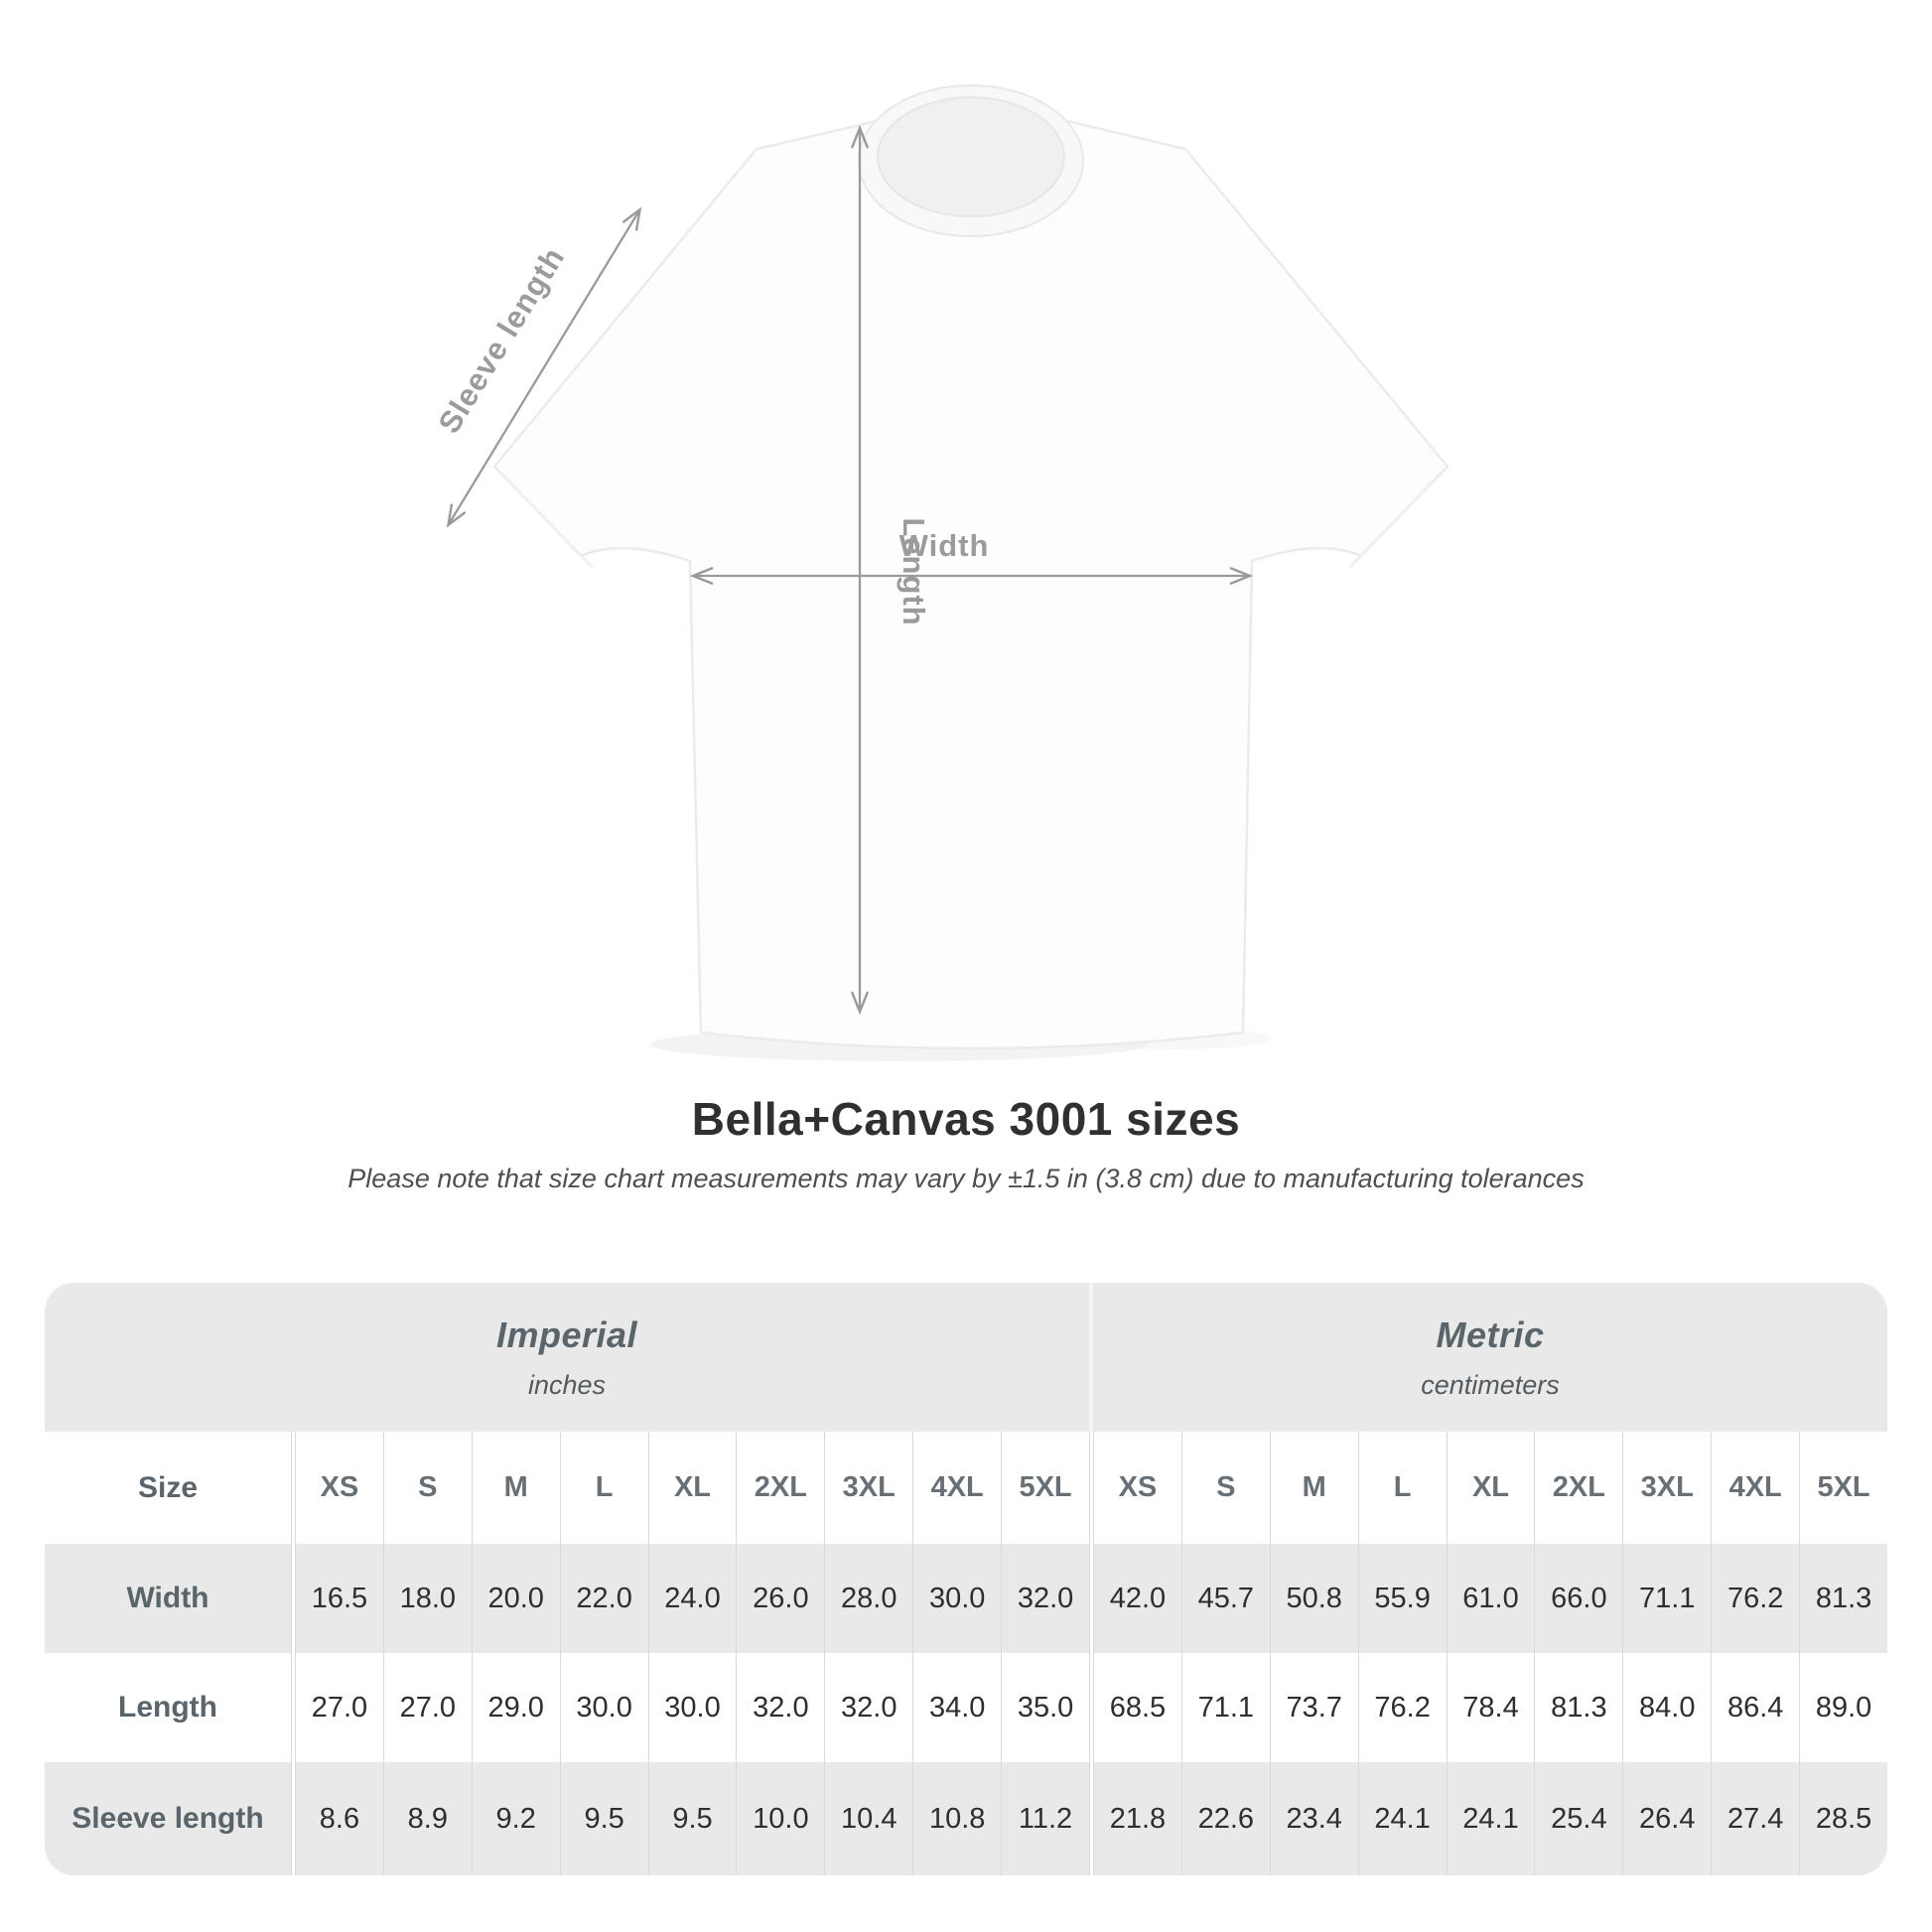 Image resolution: width=1932 pixels, height=1932 pixels. Describe the element at coordinates (1755, 1488) in the screenshot. I see `size-header-metric-4xl: 4XL` at that location.